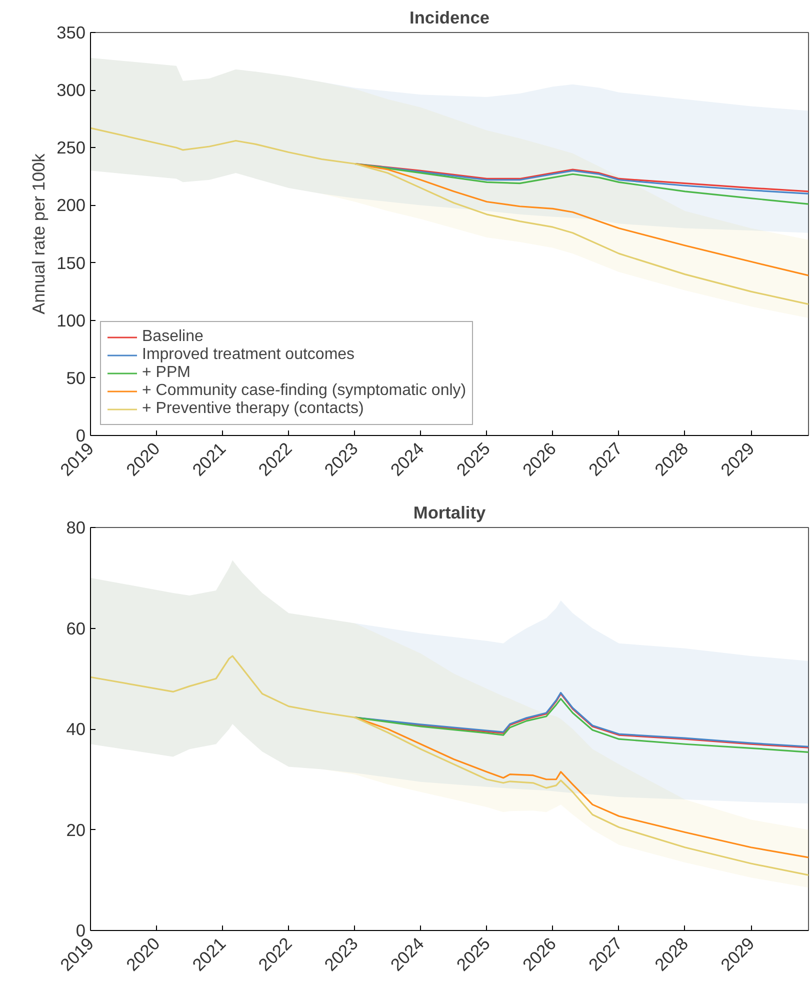 This screenshot has width=810, height=990. Describe the element at coordinates (253, 409) in the screenshot. I see `legend-label: + Preventive therapy (contacts)` at that location.